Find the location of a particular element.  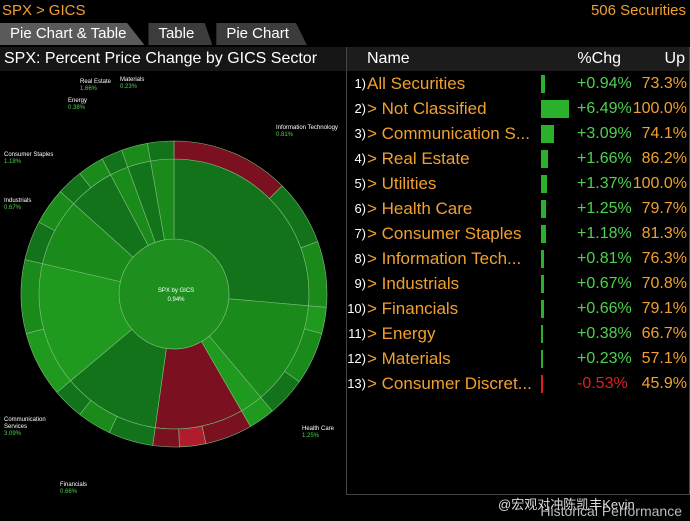

label-real-estate: Real Estate 1.66% is located at coordinates (95, 86).